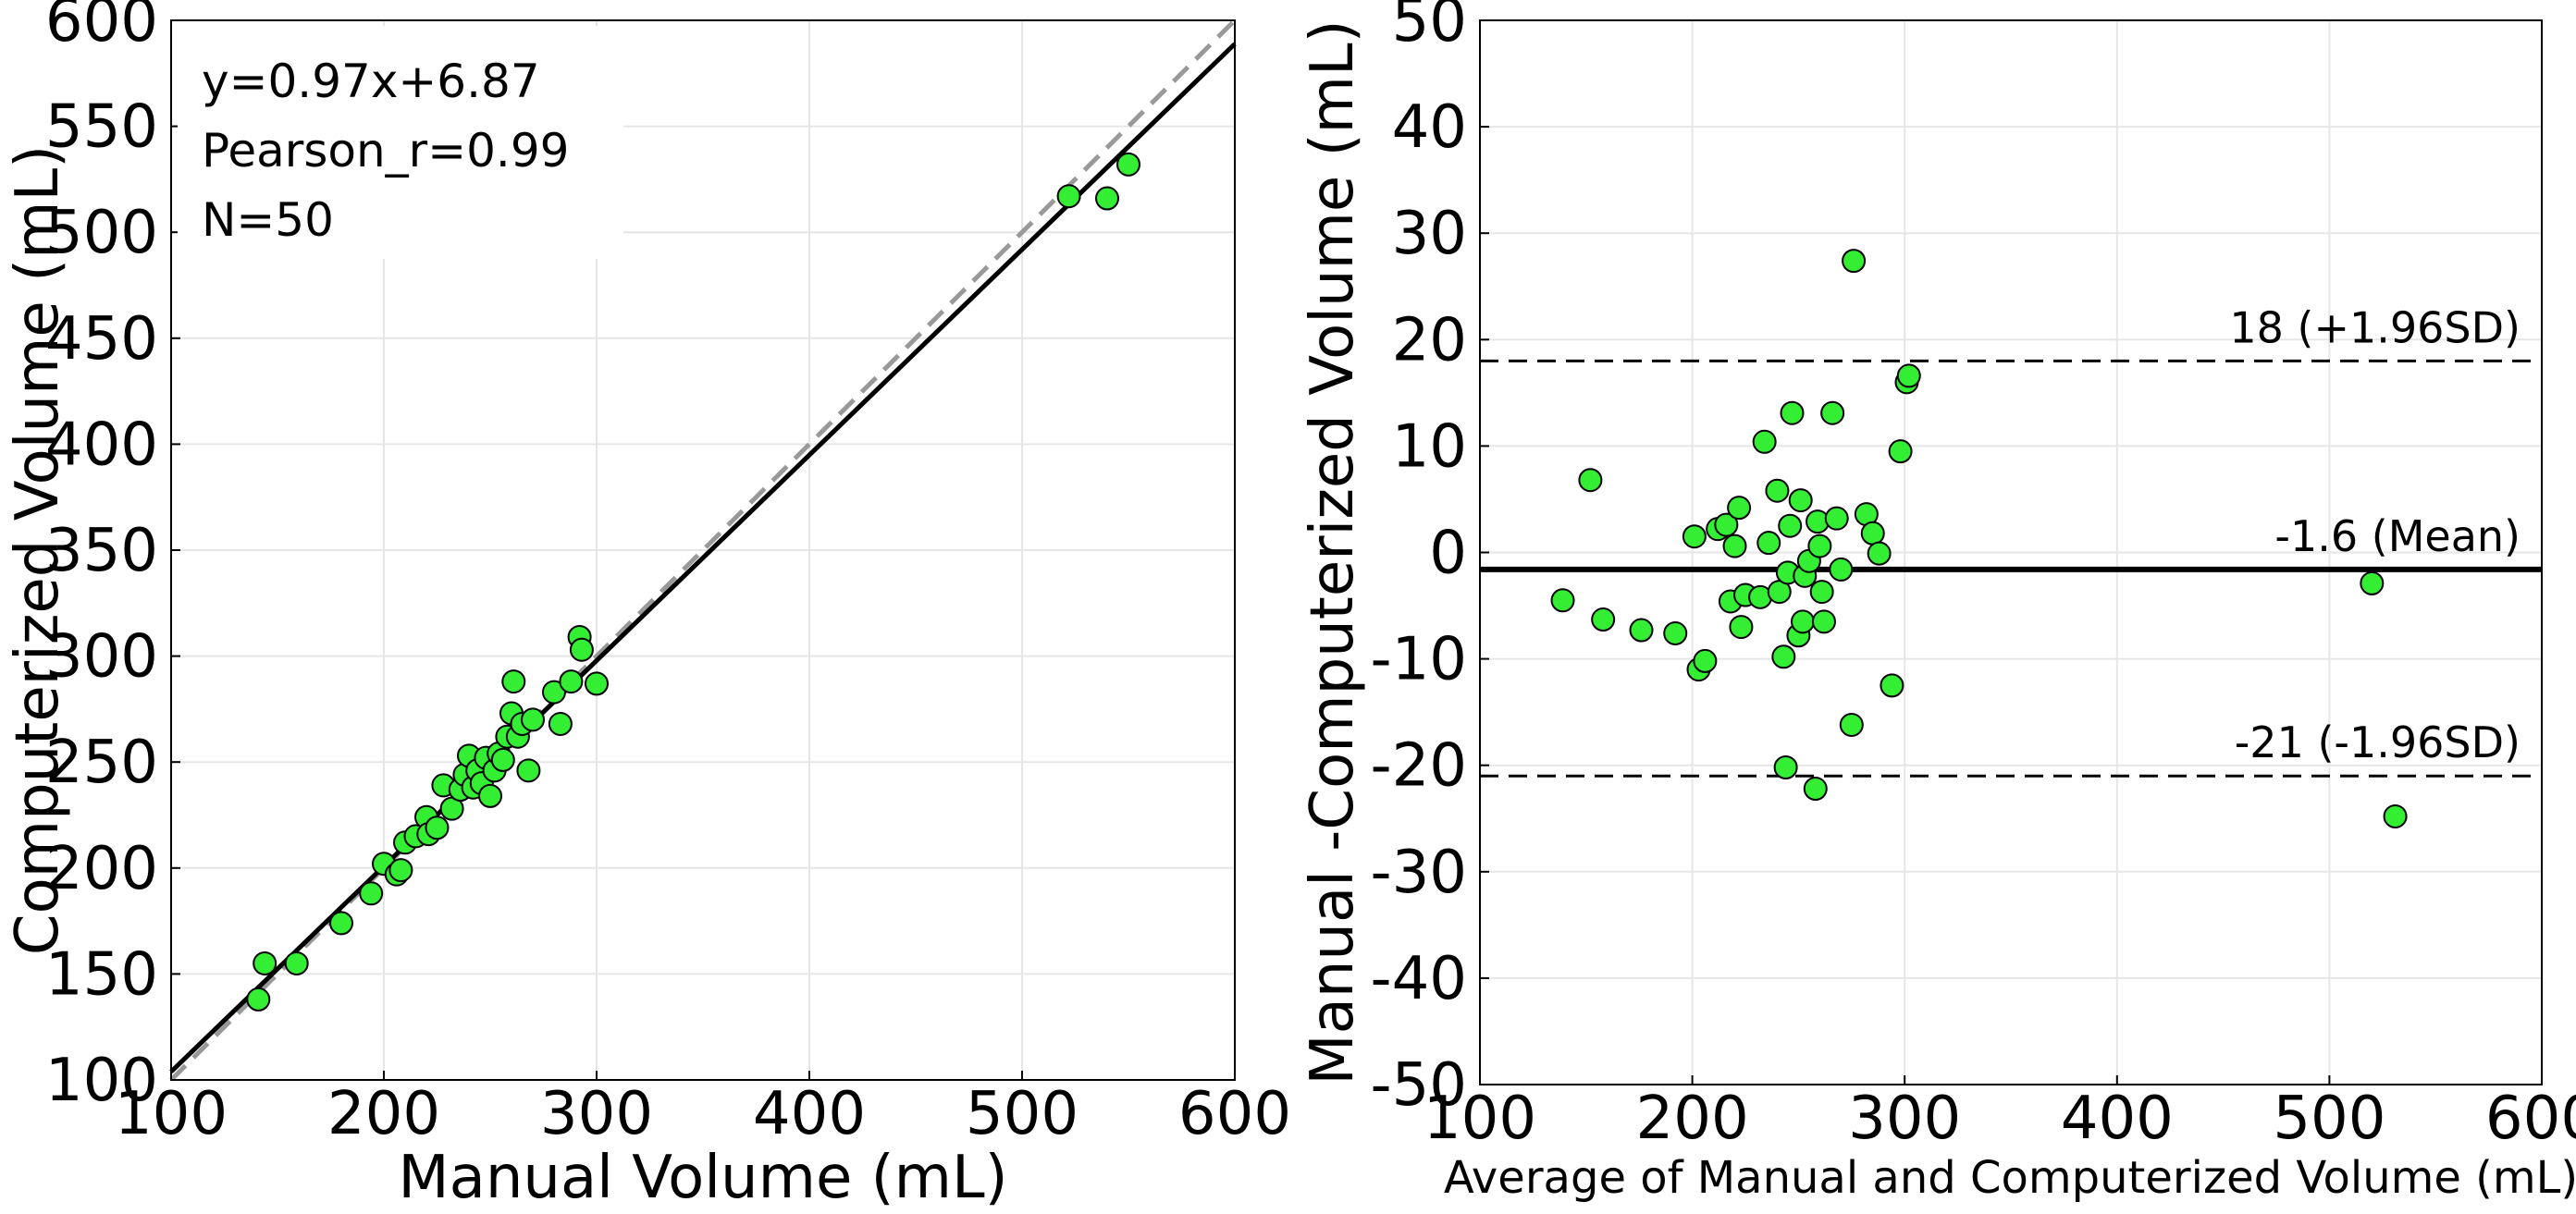 Image resolution: width=2576 pixels, height=1214 pixels. Describe the element at coordinates (1429, 447) in the screenshot. I see `y-tick-label: 10` at that location.